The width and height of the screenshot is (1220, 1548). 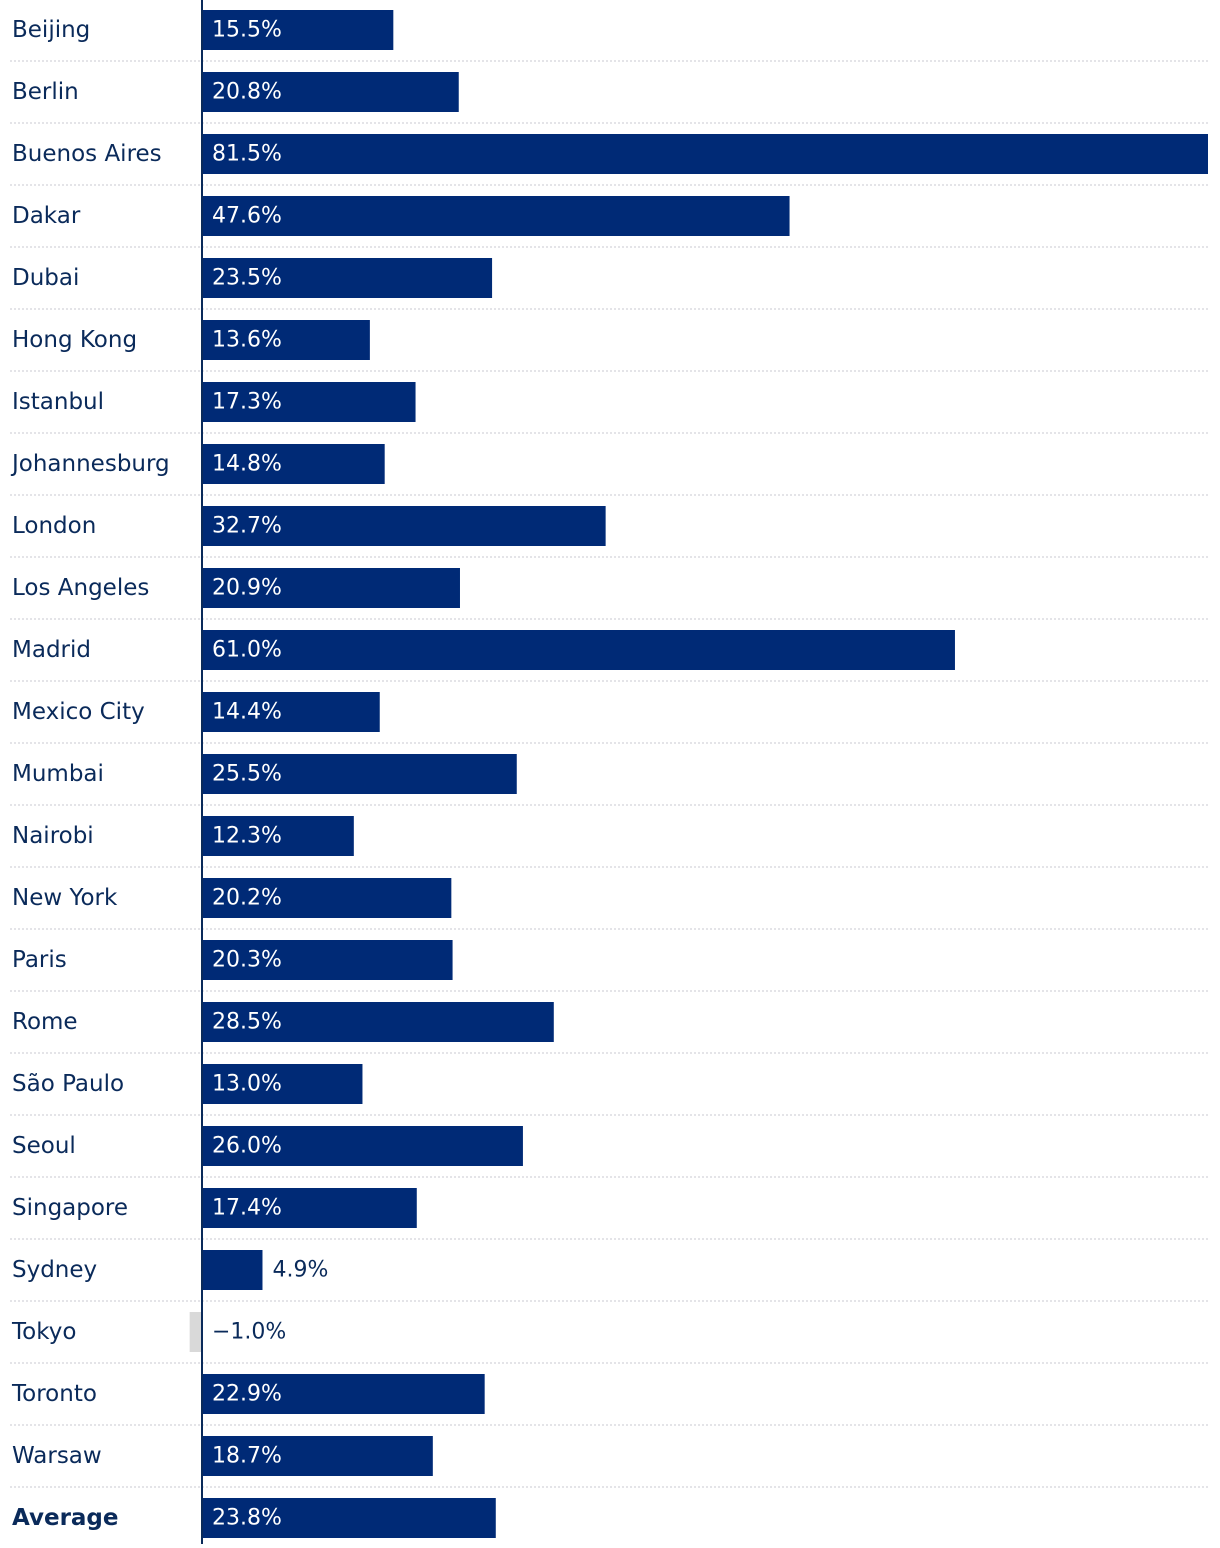 I want to click on row-dubai: Dubai 23.5%, so click(x=609, y=284).